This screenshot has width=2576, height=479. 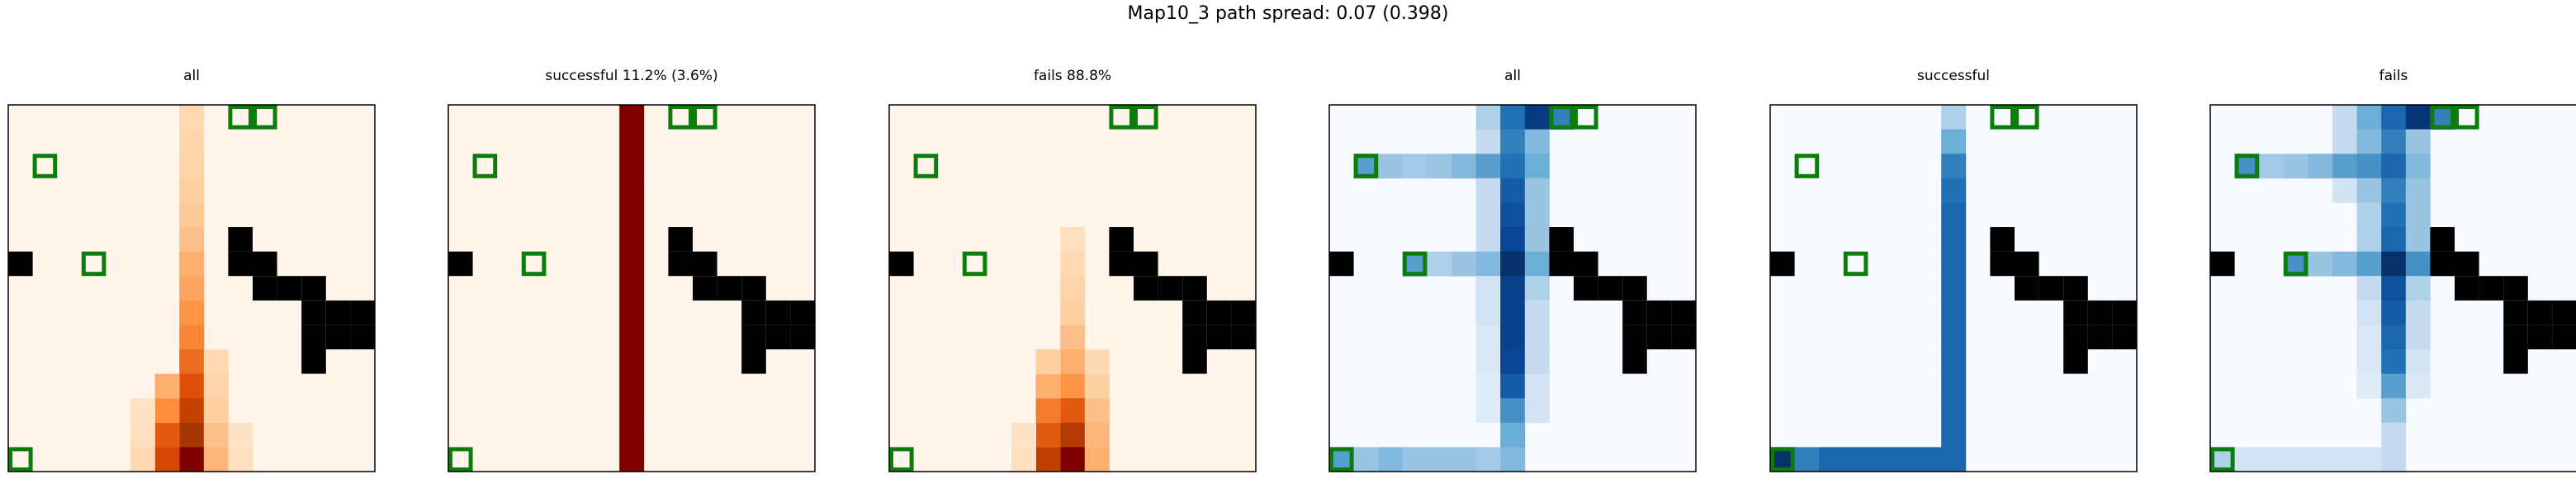 I want to click on figure-title: Map10_3 path spread: 0.07 (0.398), so click(x=1288, y=14).